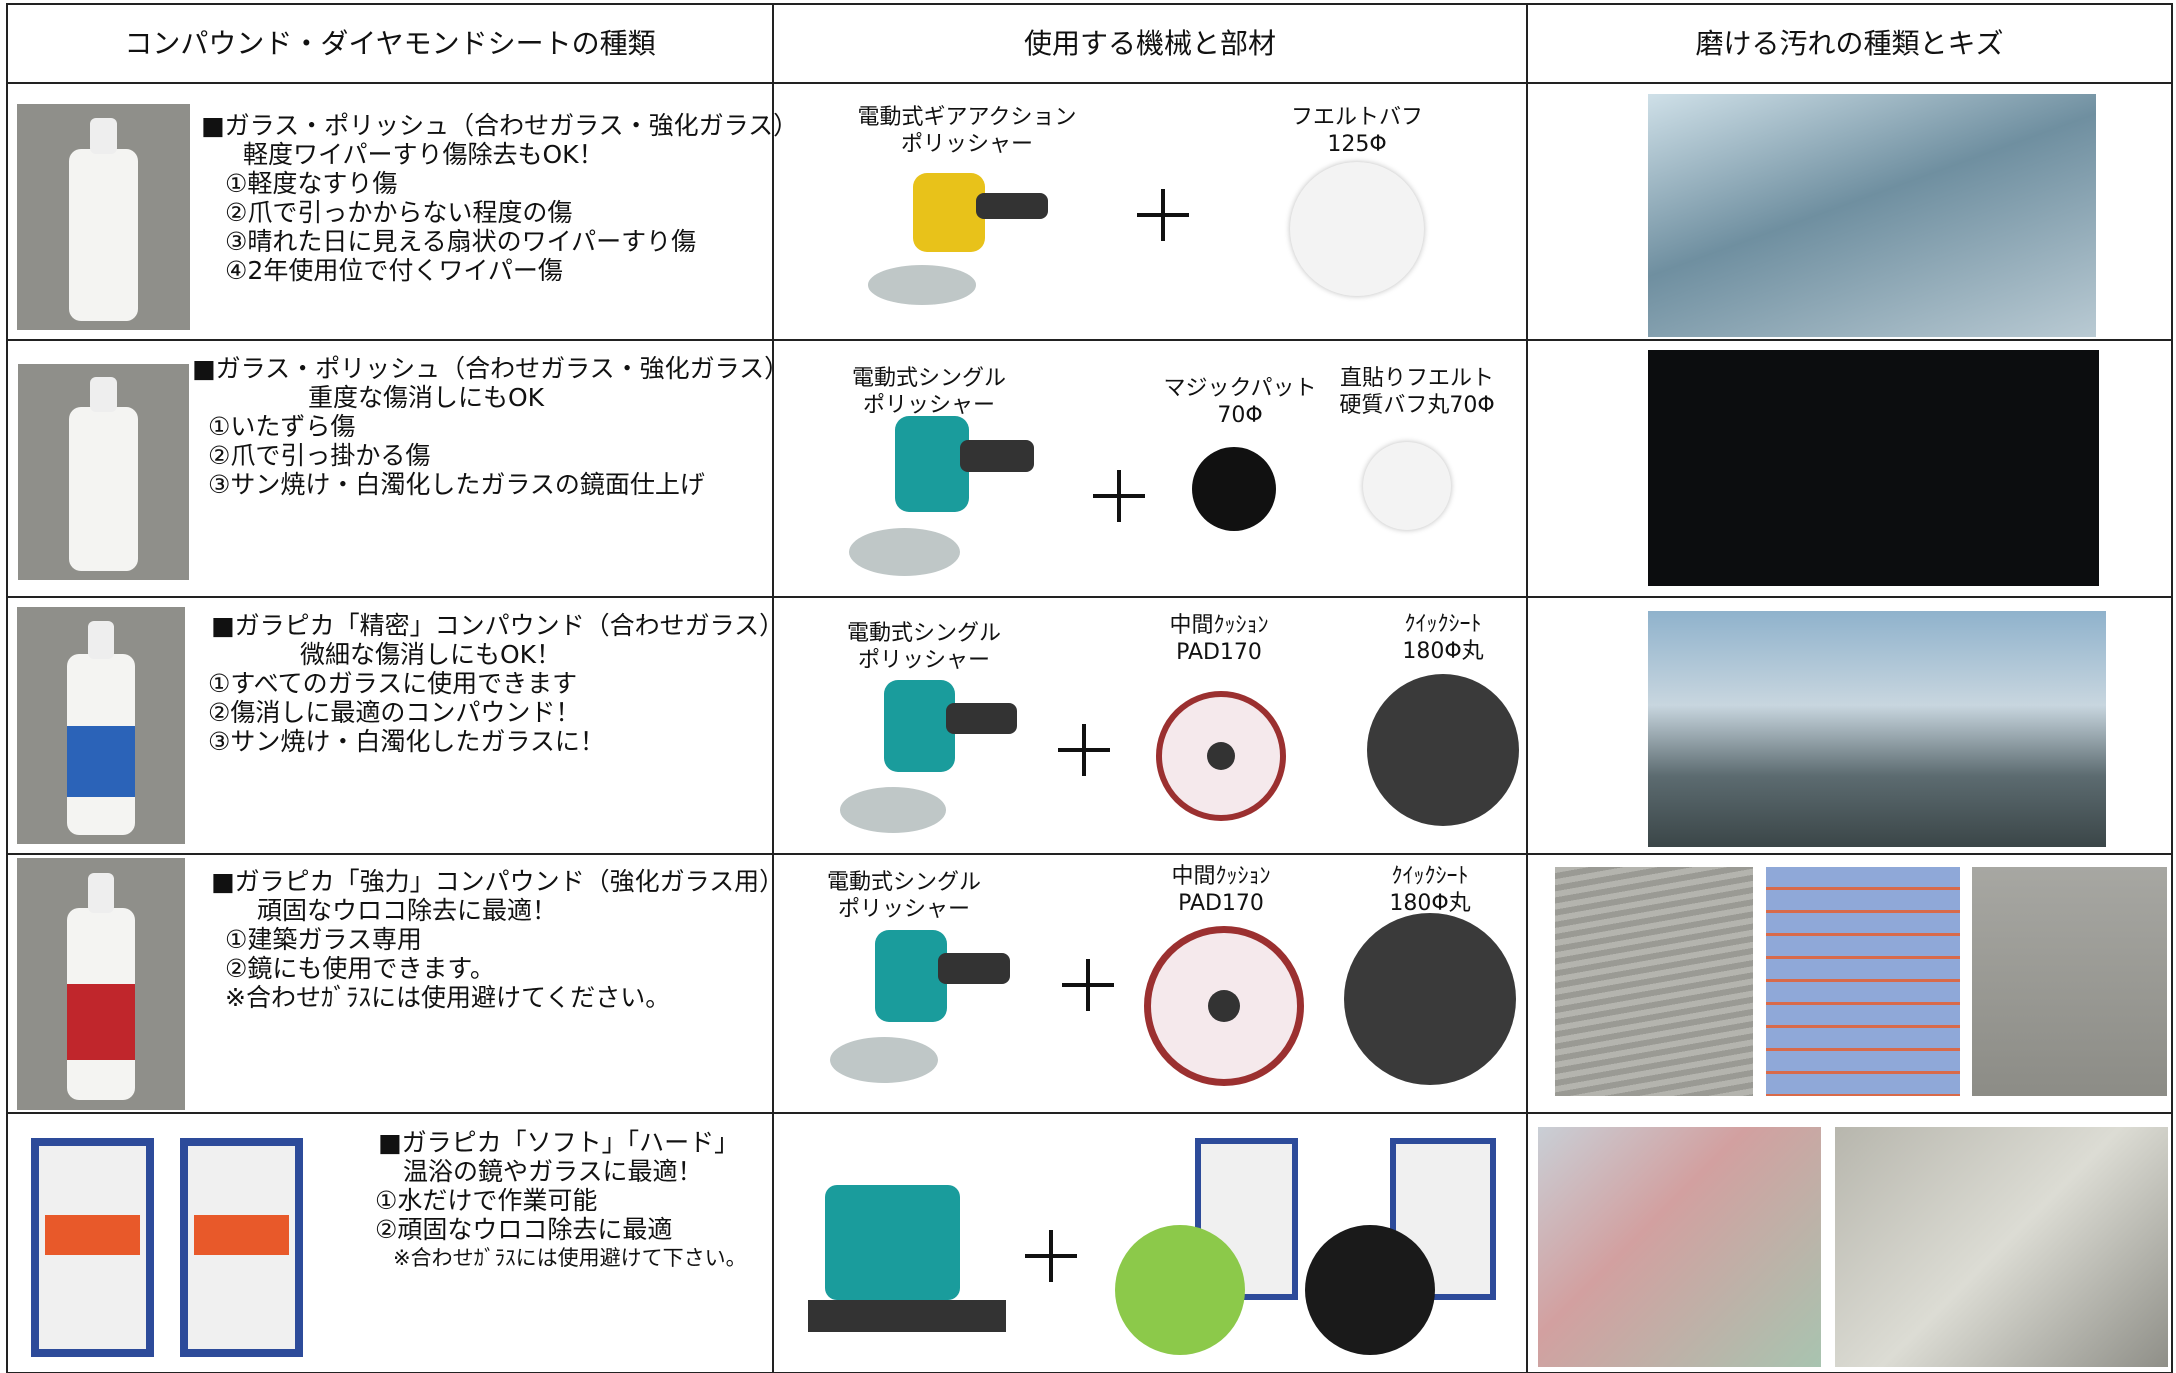 This screenshot has width=2176, height=1373. I want to click on description-line: ①建築ガラス専用, so click(323, 939).